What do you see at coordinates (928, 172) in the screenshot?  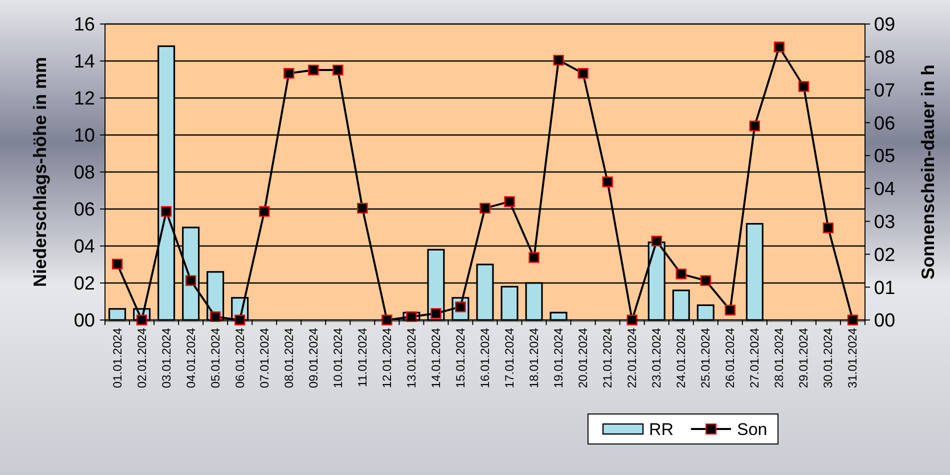 I see `y2-axis-title: Sonnenschein-dauer in h` at bounding box center [928, 172].